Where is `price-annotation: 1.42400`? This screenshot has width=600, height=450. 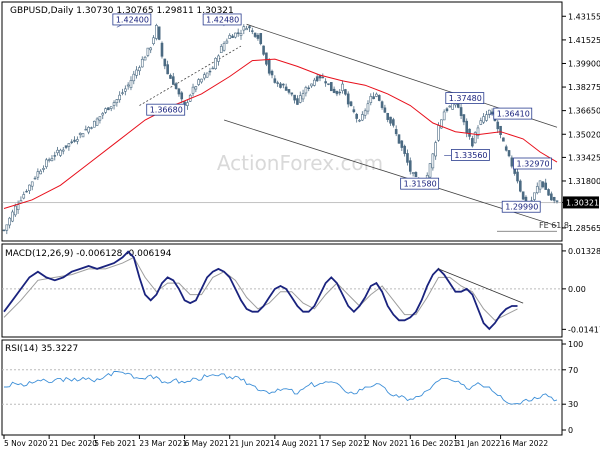 price-annotation: 1.42400 is located at coordinates (132, 20).